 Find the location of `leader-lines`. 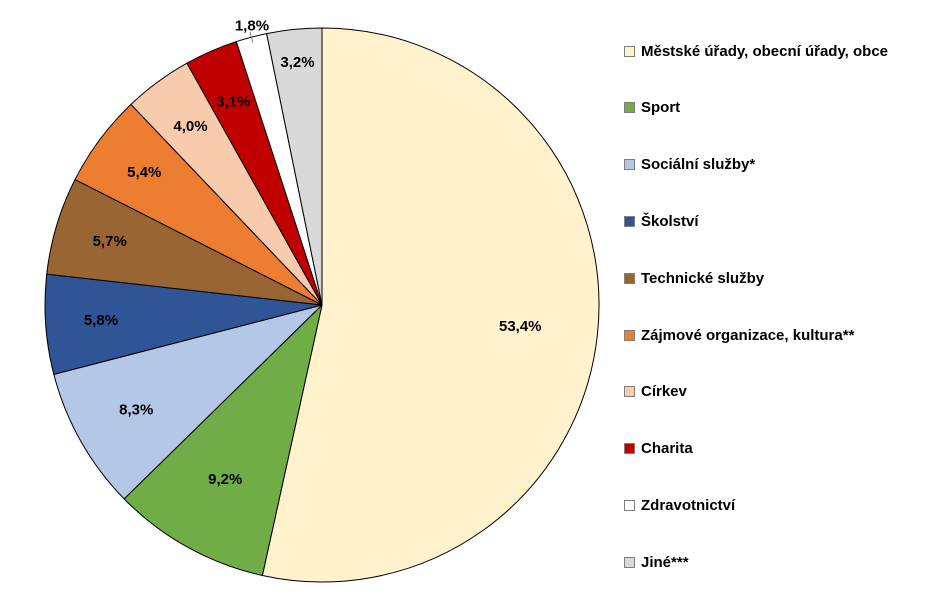

leader-lines is located at coordinates (251, 37).